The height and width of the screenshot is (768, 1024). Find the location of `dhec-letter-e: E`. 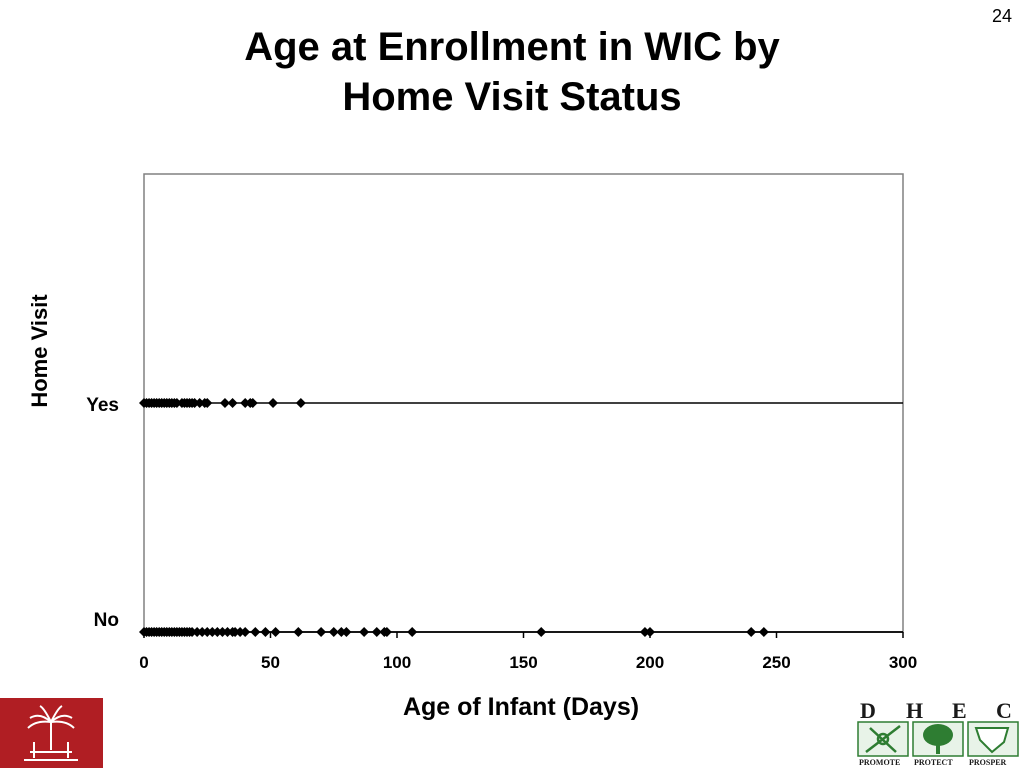

dhec-letter-e: E is located at coordinates (959, 710).